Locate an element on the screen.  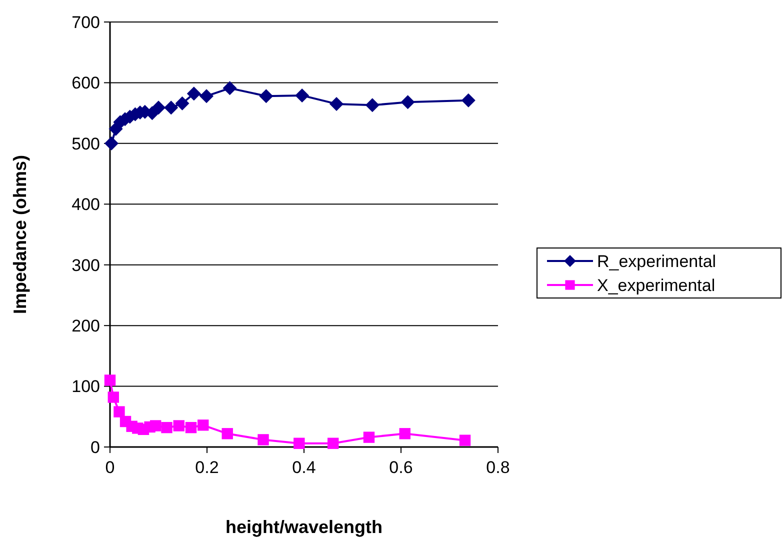
x-tick-label: 0.8 is located at coordinates (498, 467).